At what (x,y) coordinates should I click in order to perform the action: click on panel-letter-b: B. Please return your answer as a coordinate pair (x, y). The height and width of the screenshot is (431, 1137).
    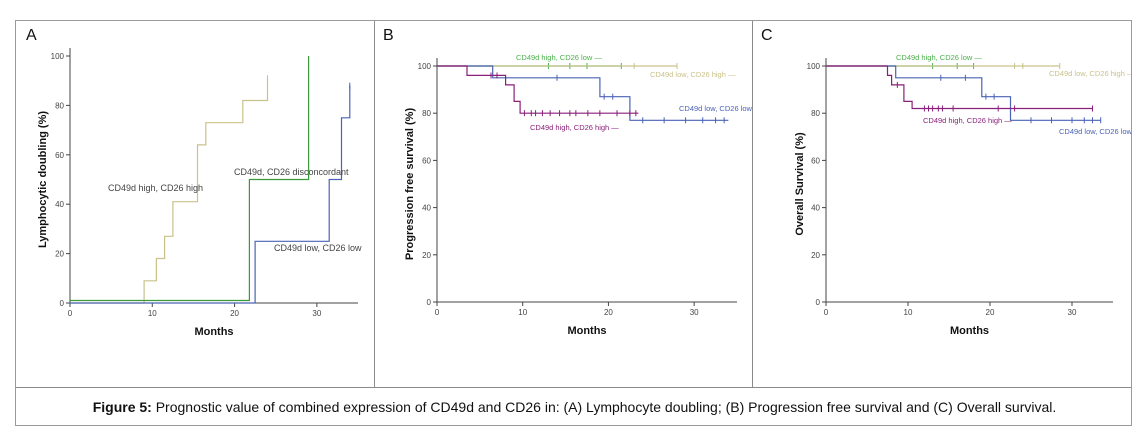
    Looking at the image, I should click on (388, 35).